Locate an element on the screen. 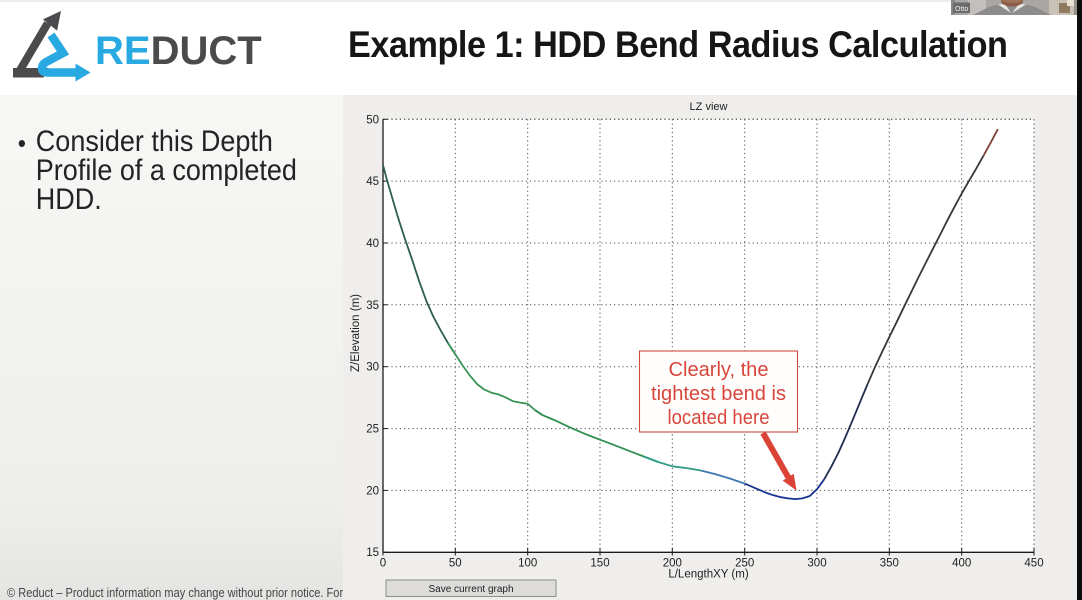 This screenshot has height=600, width=1082. svg-text: 200 is located at coordinates (672, 564).